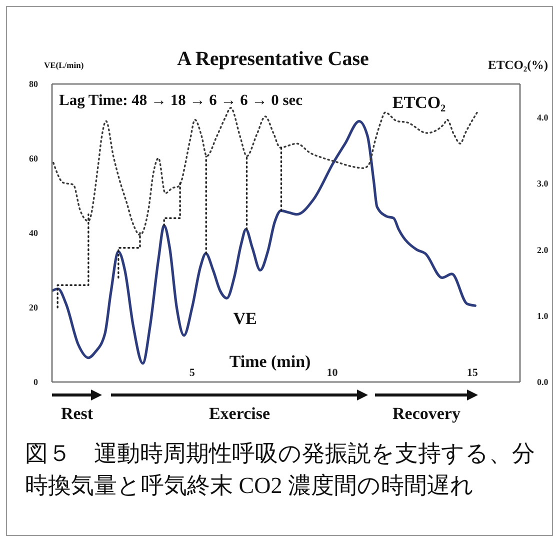 This screenshot has width=559, height=540. Describe the element at coordinates (245, 318) in the screenshot. I see `series-label: VE` at that location.